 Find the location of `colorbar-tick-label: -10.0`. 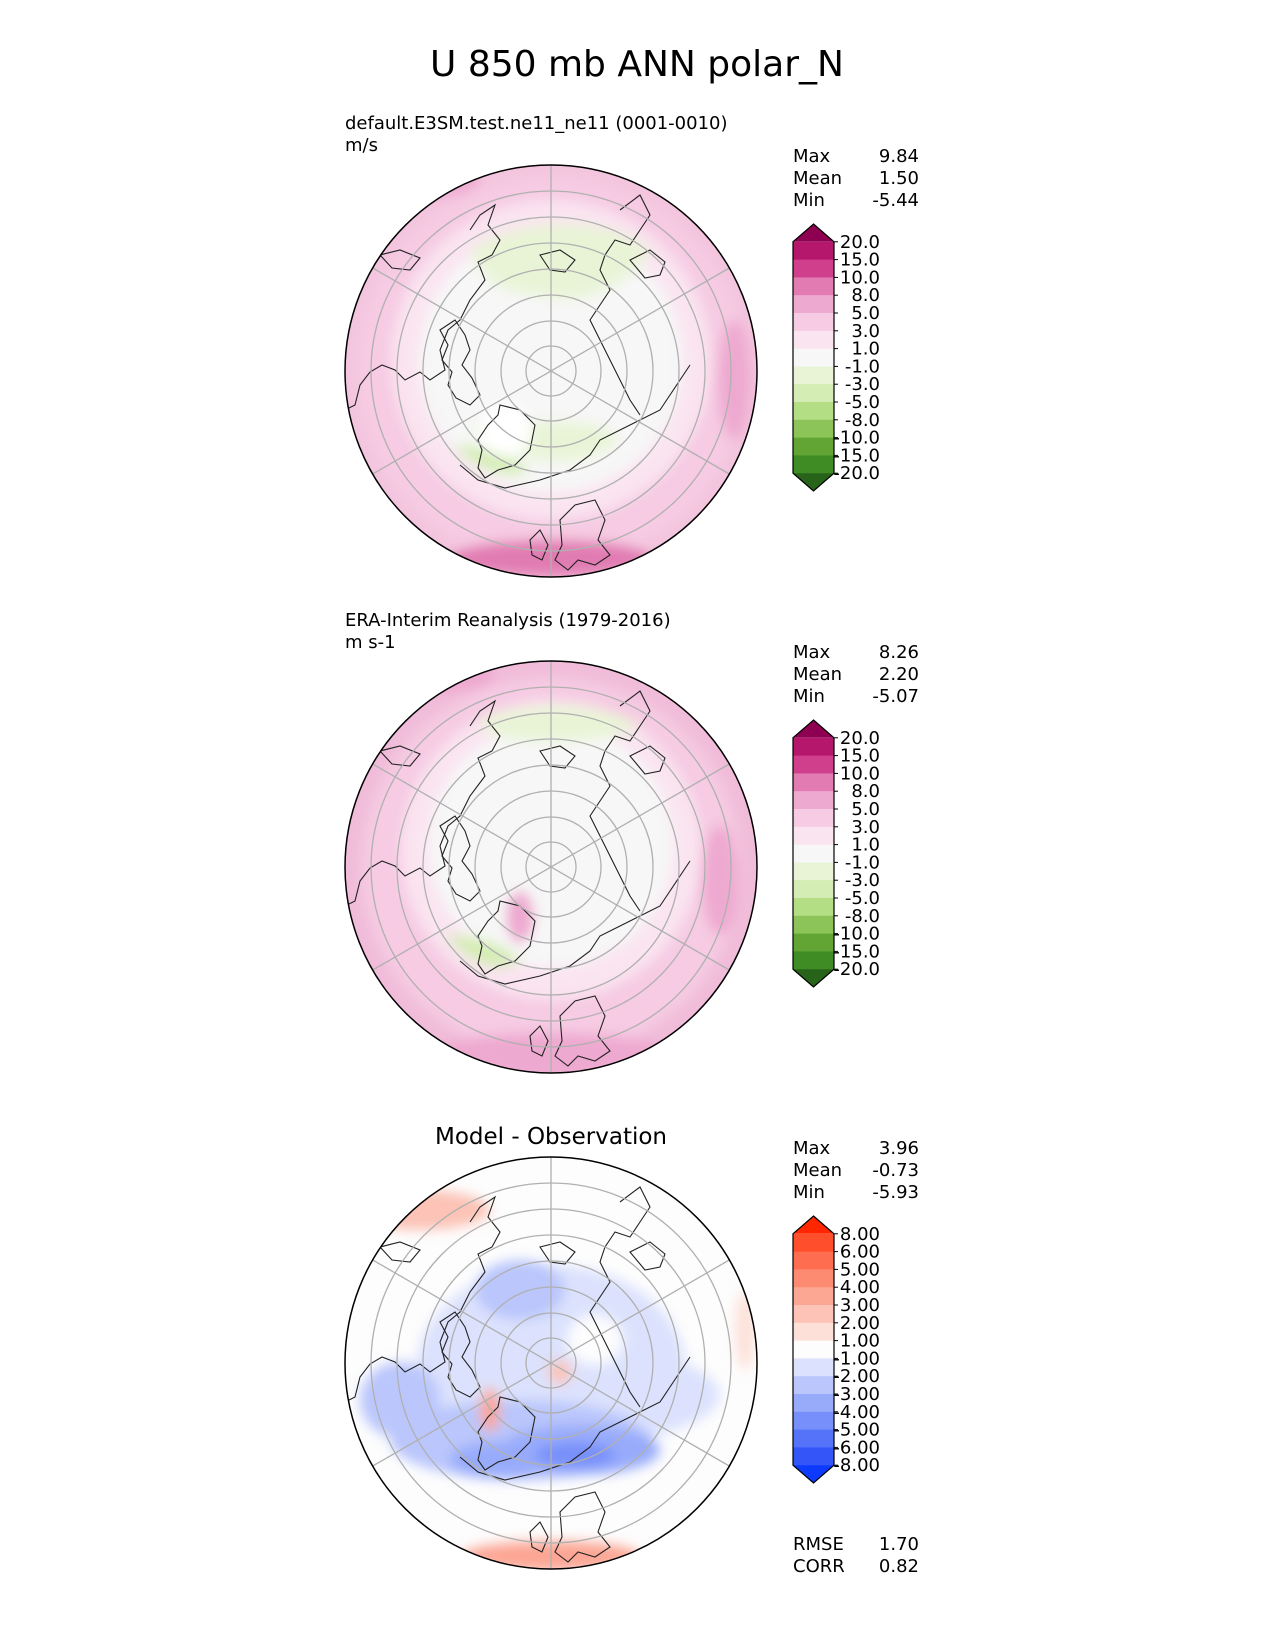

colorbar-tick-label: -10.0 is located at coordinates (856, 438).